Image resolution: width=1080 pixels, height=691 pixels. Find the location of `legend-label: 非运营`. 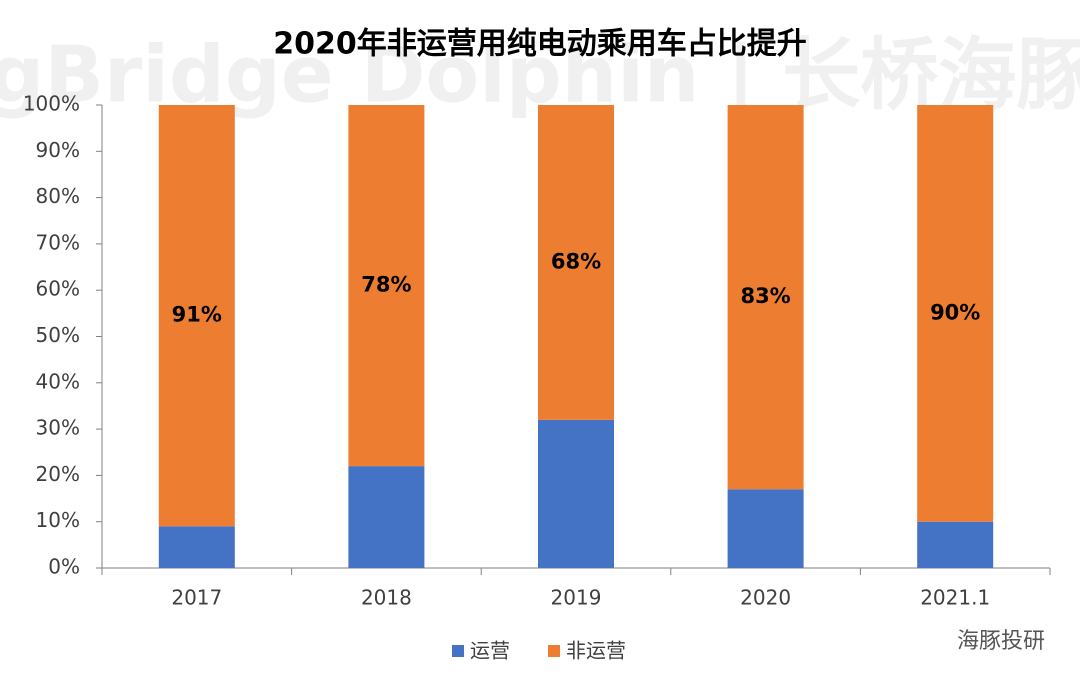

legend-label: 非运营 is located at coordinates (596, 651).